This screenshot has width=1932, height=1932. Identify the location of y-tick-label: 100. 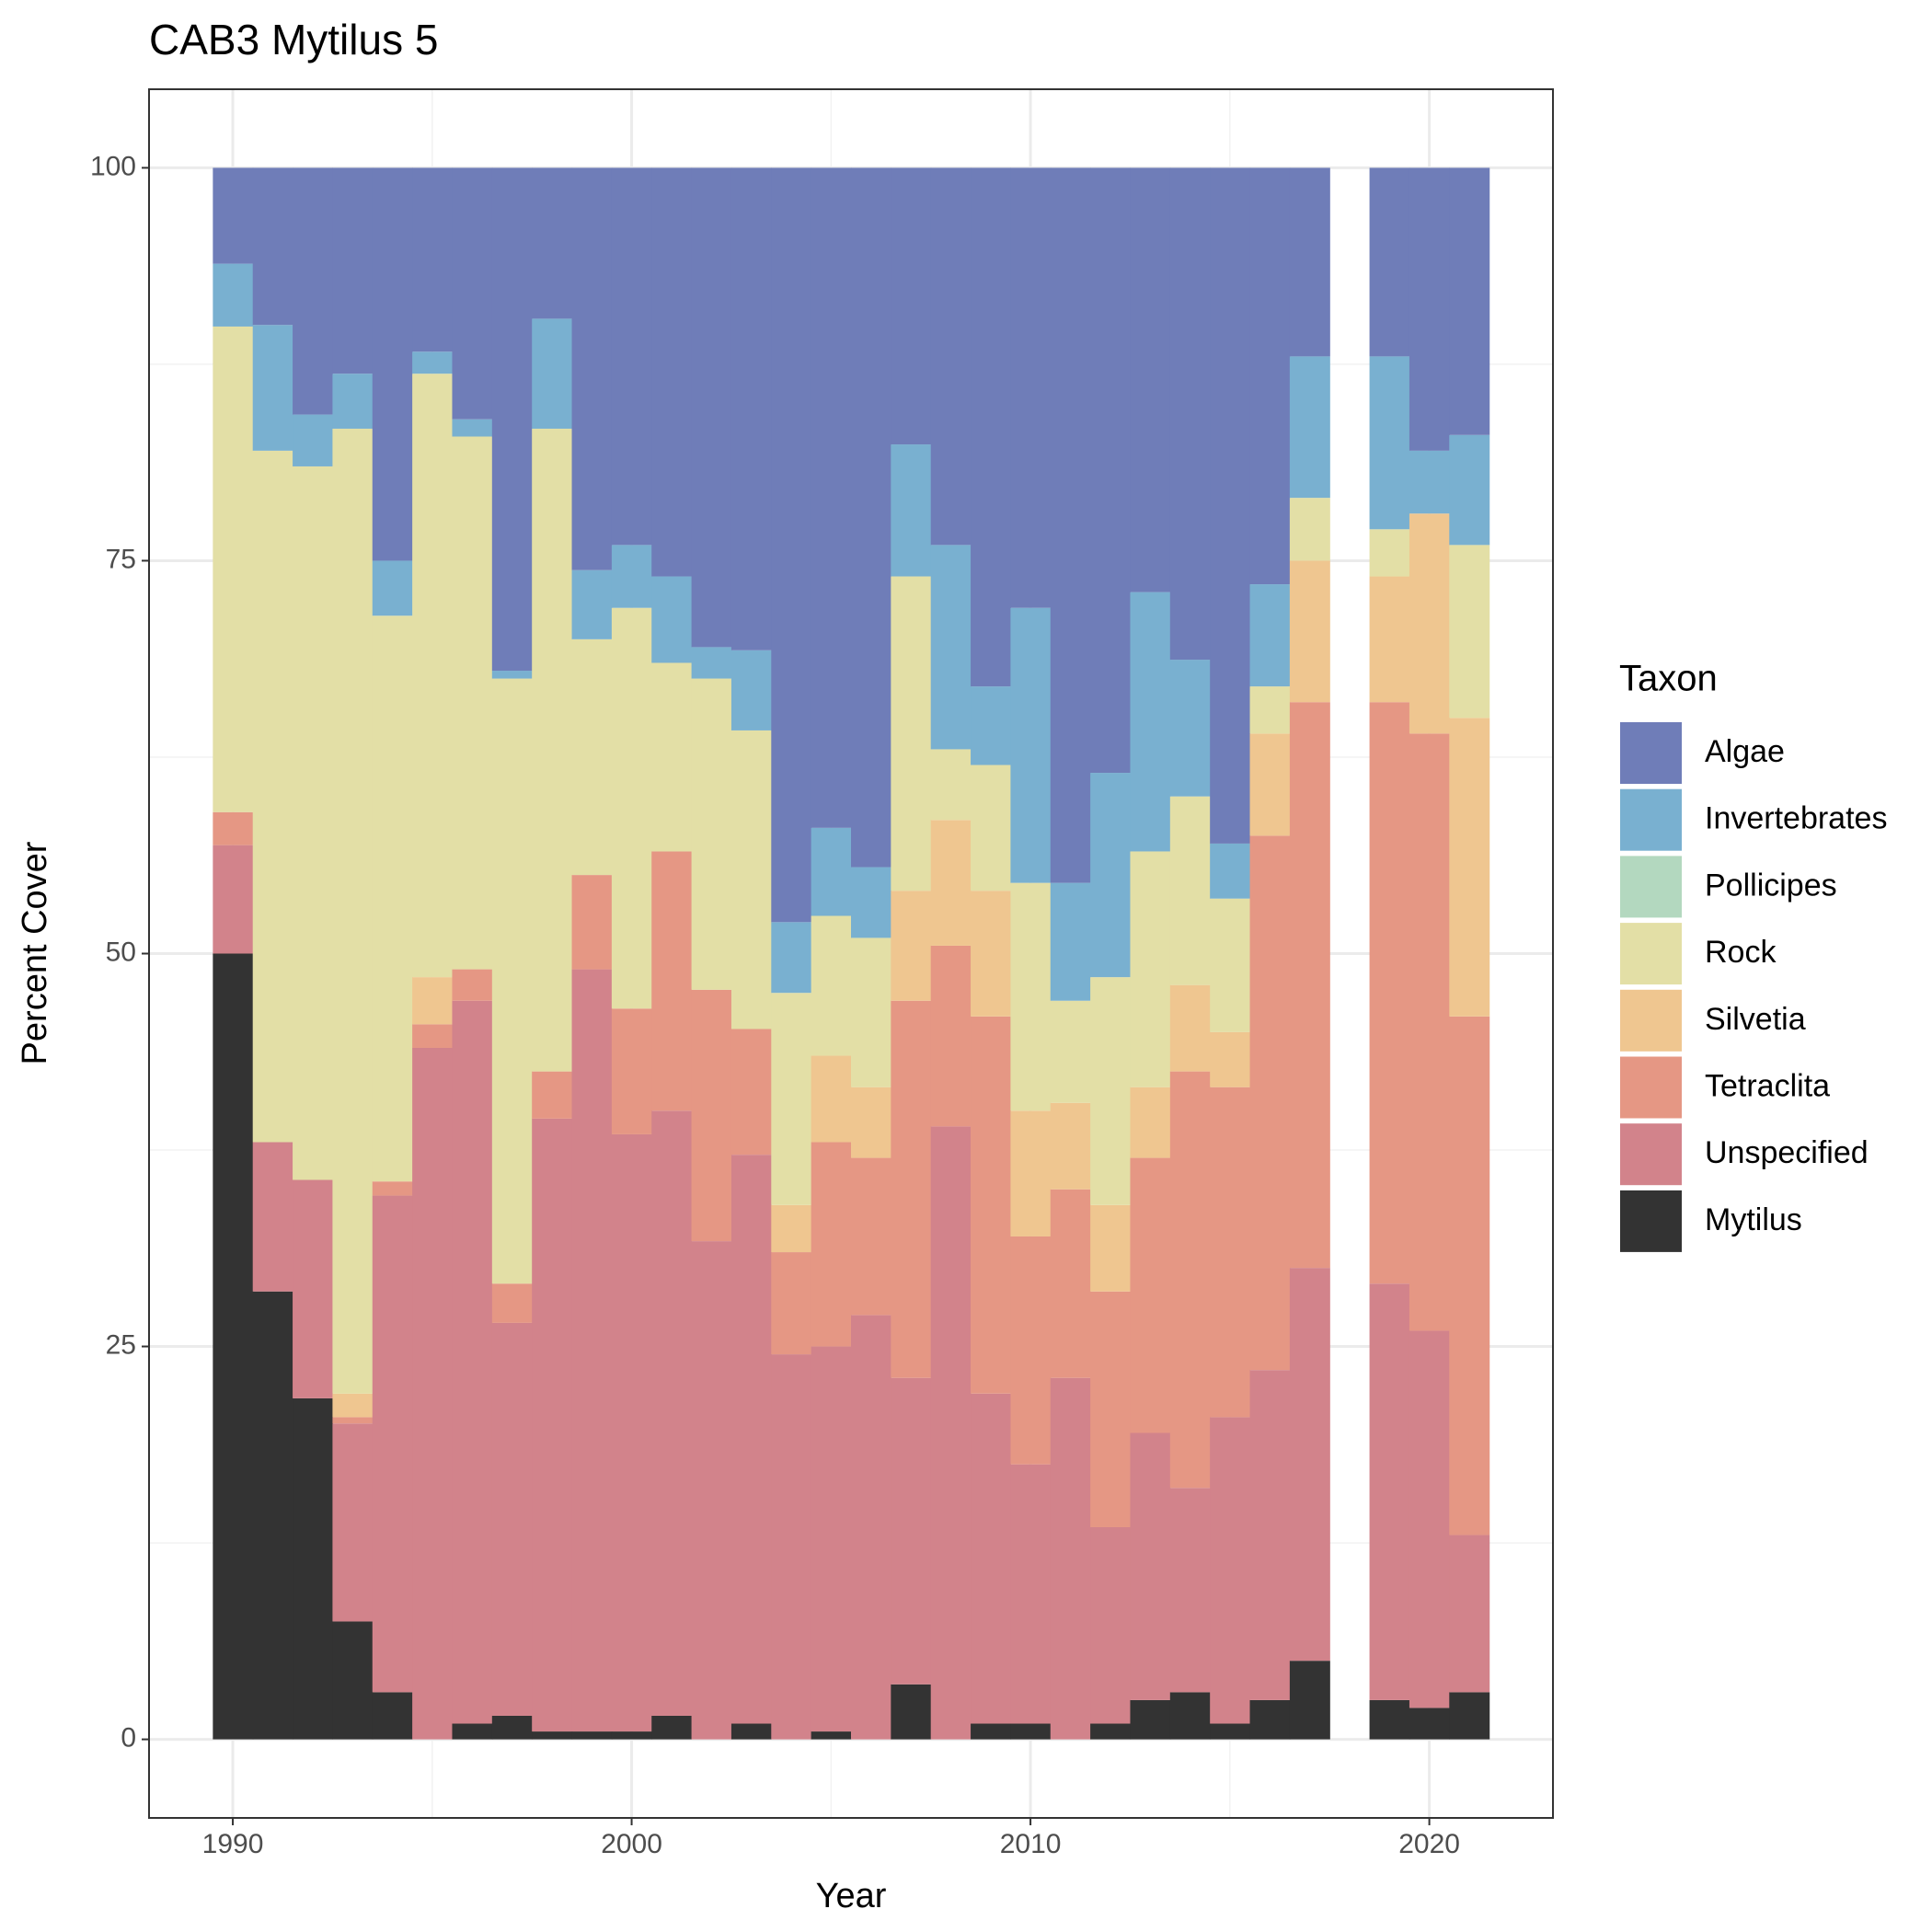
(113, 166).